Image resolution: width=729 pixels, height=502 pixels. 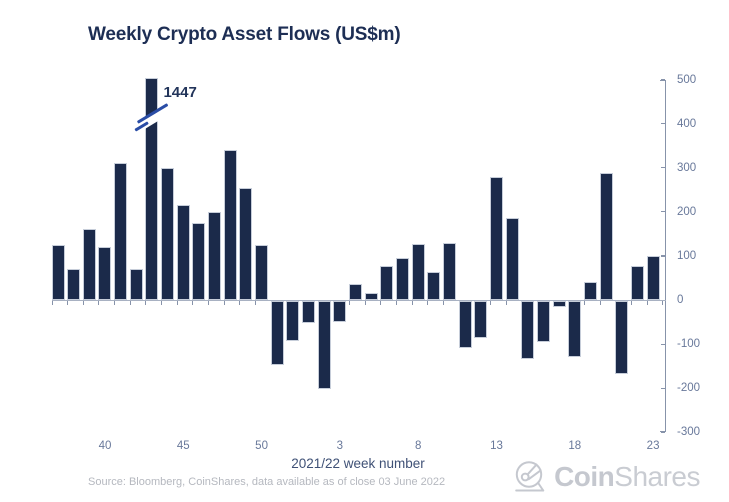 What do you see at coordinates (689, 388) in the screenshot?
I see `y-tick-label: -200` at bounding box center [689, 388].